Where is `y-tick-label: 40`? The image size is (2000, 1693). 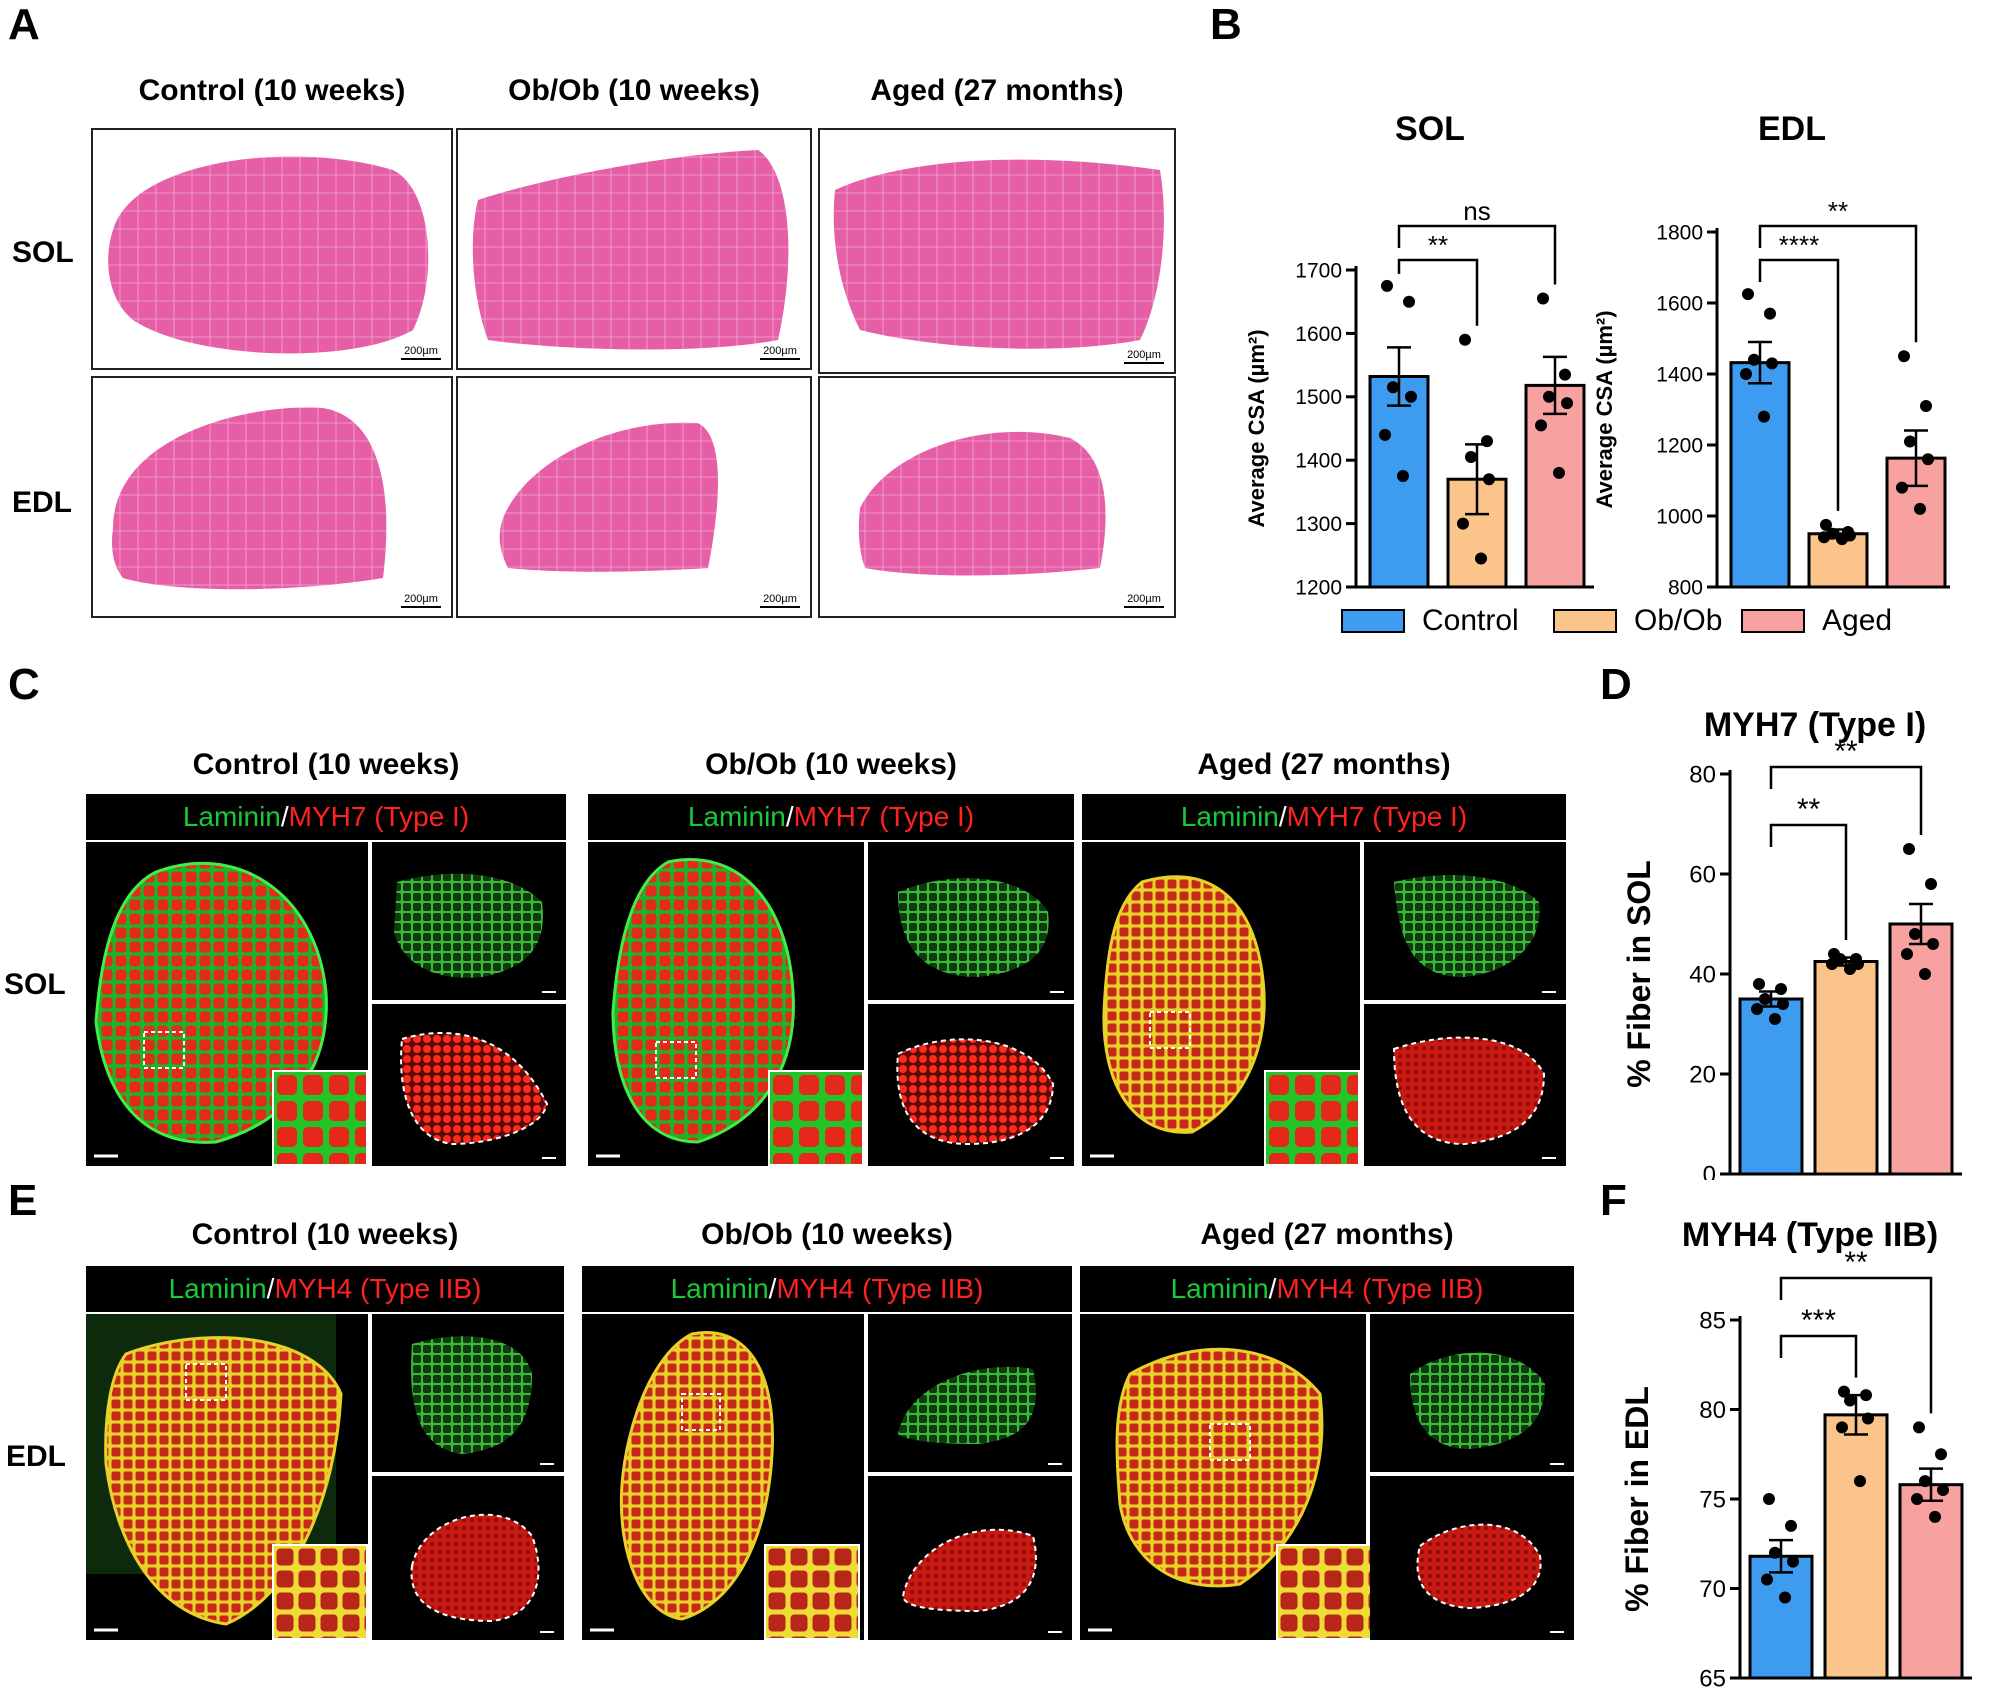 y-tick-label: 40 is located at coordinates (1702, 974).